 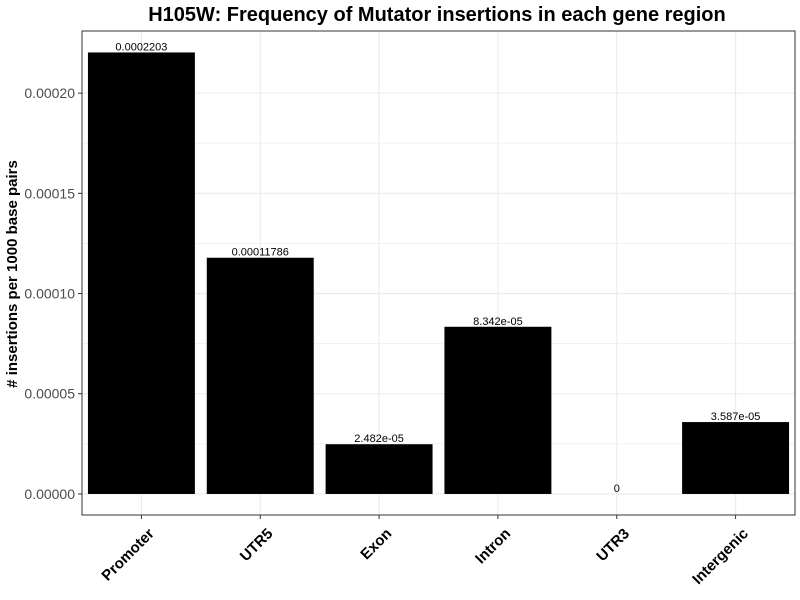 What do you see at coordinates (376, 544) in the screenshot?
I see `x-tick-label-exon: Exon` at bounding box center [376, 544].